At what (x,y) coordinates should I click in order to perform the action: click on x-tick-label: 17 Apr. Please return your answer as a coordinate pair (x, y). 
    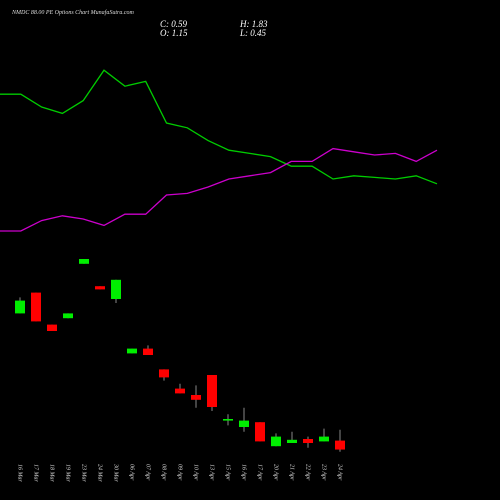
    Looking at the image, I should click on (260, 472).